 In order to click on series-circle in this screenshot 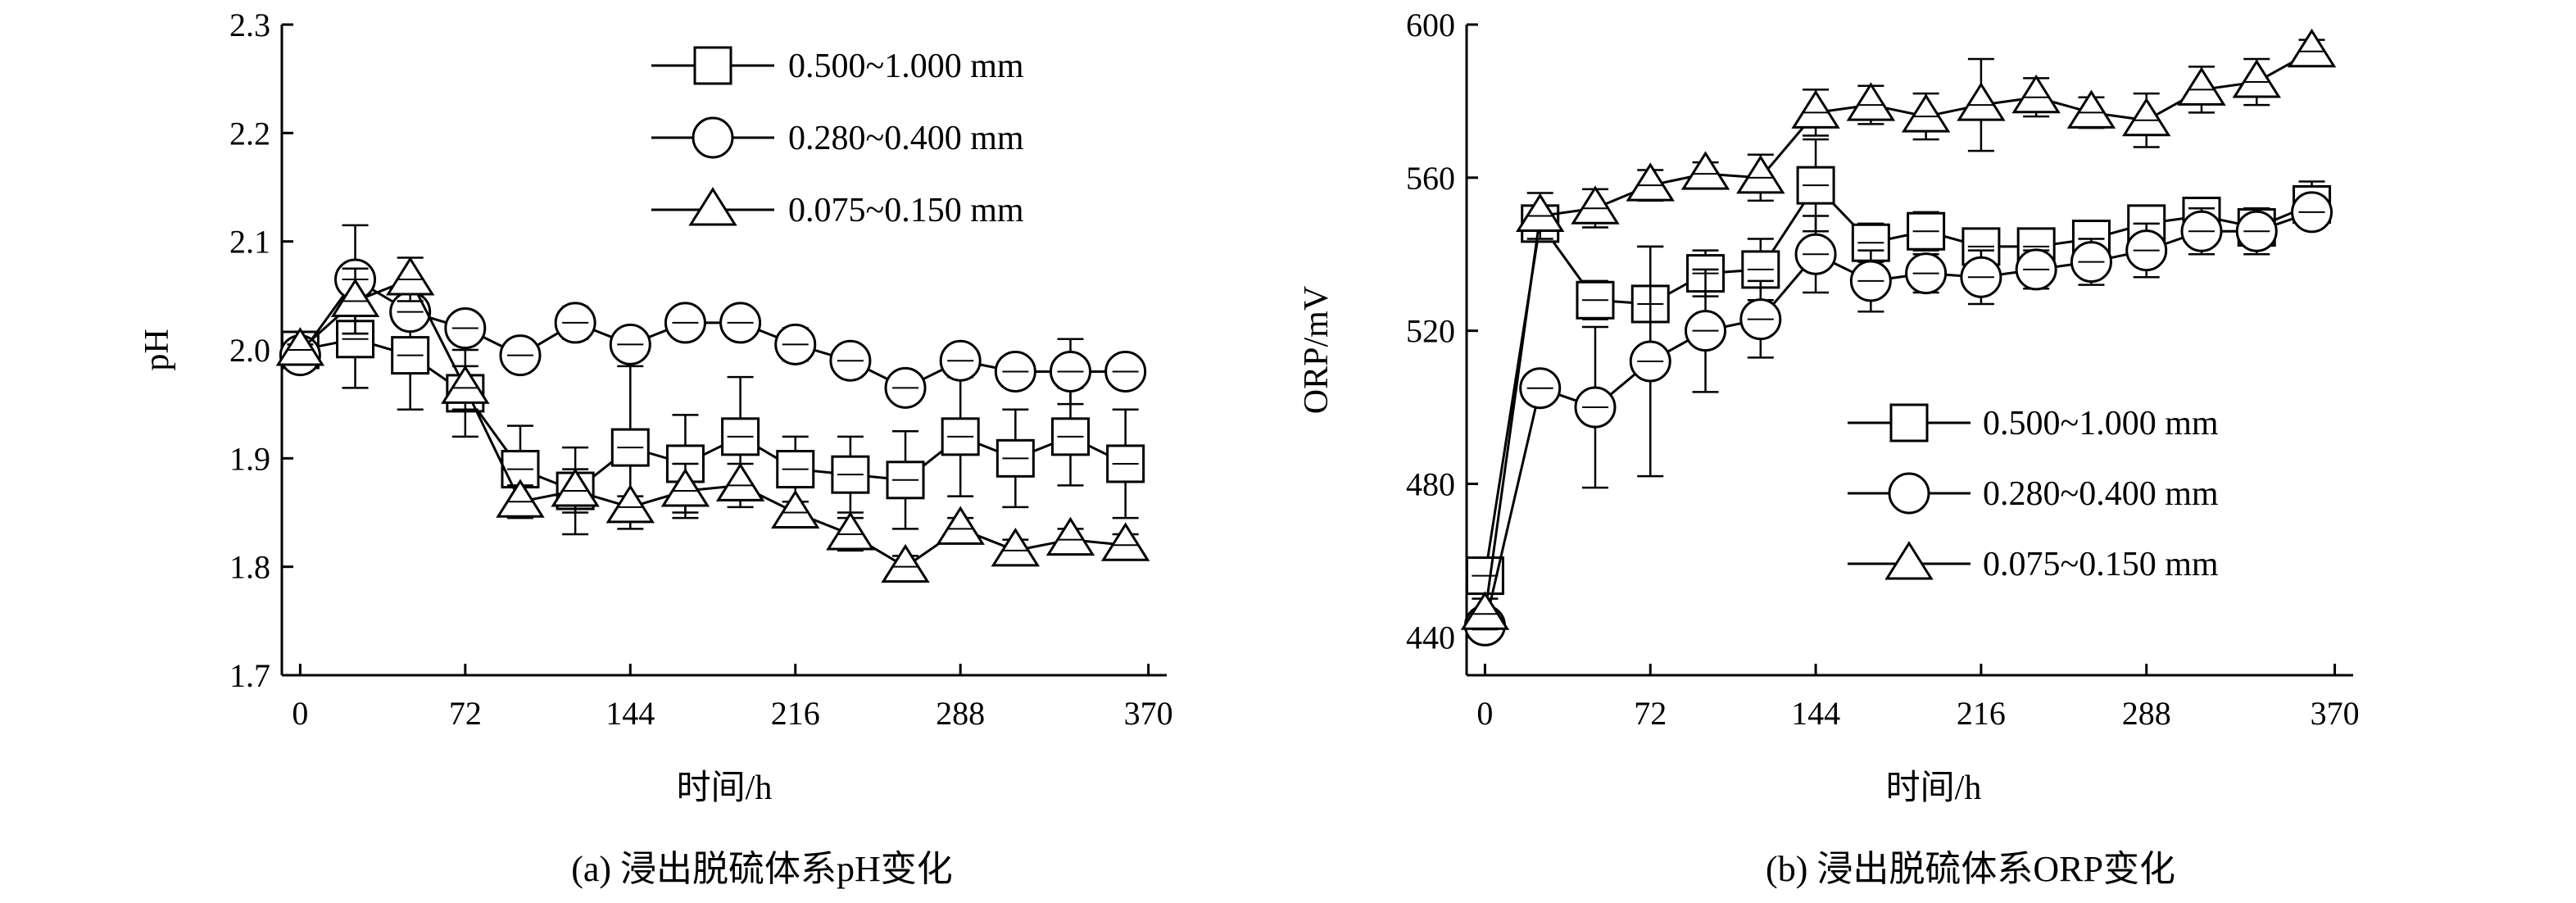, I will do `click(713, 316)`.